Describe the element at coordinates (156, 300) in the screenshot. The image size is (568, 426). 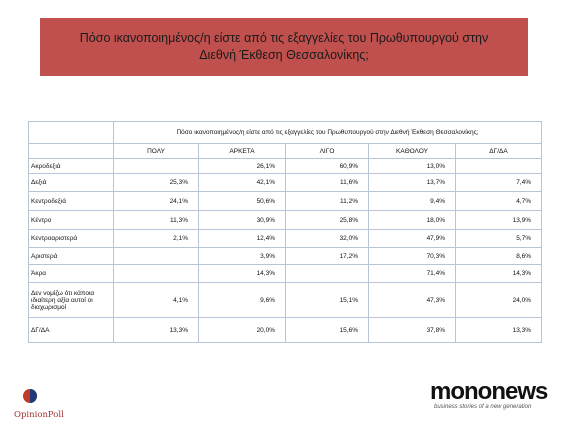
I see `table-cell: 4,1%` at that location.